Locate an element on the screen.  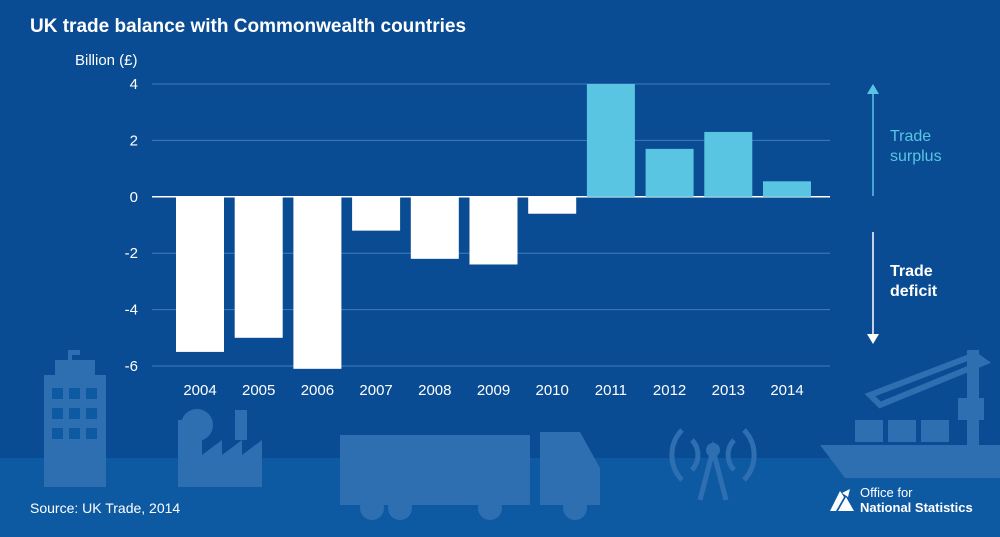
deficit-arrow-head-icon is located at coordinates (873, 339).